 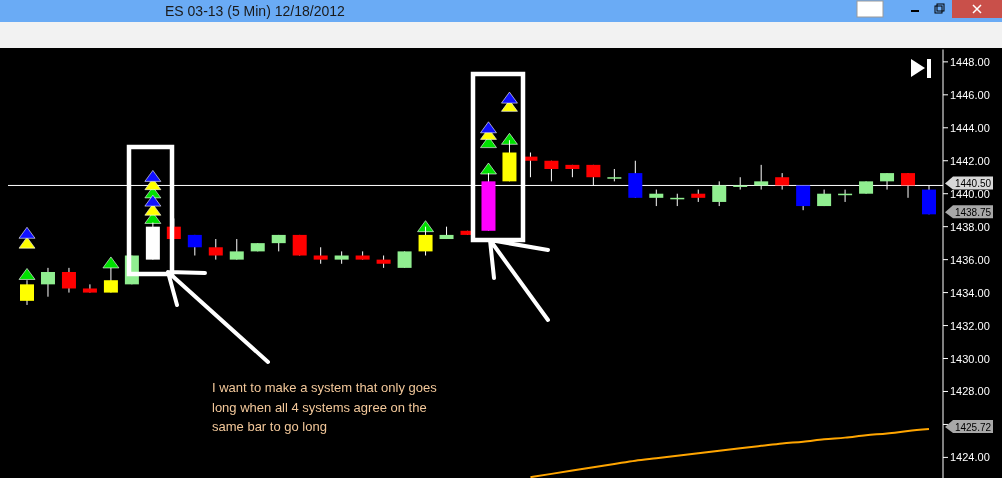 What do you see at coordinates (973, 184) in the screenshot?
I see `ref-line-label: 1440.50` at bounding box center [973, 184].